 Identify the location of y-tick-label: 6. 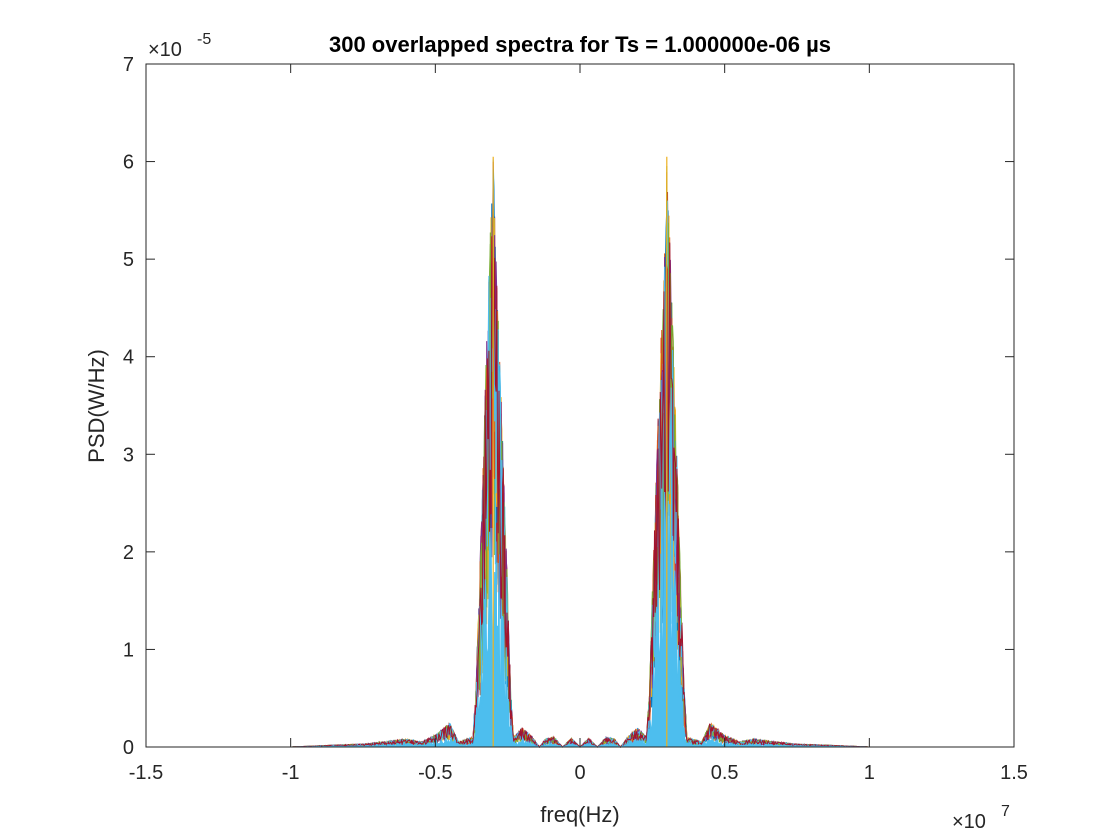
(128, 163).